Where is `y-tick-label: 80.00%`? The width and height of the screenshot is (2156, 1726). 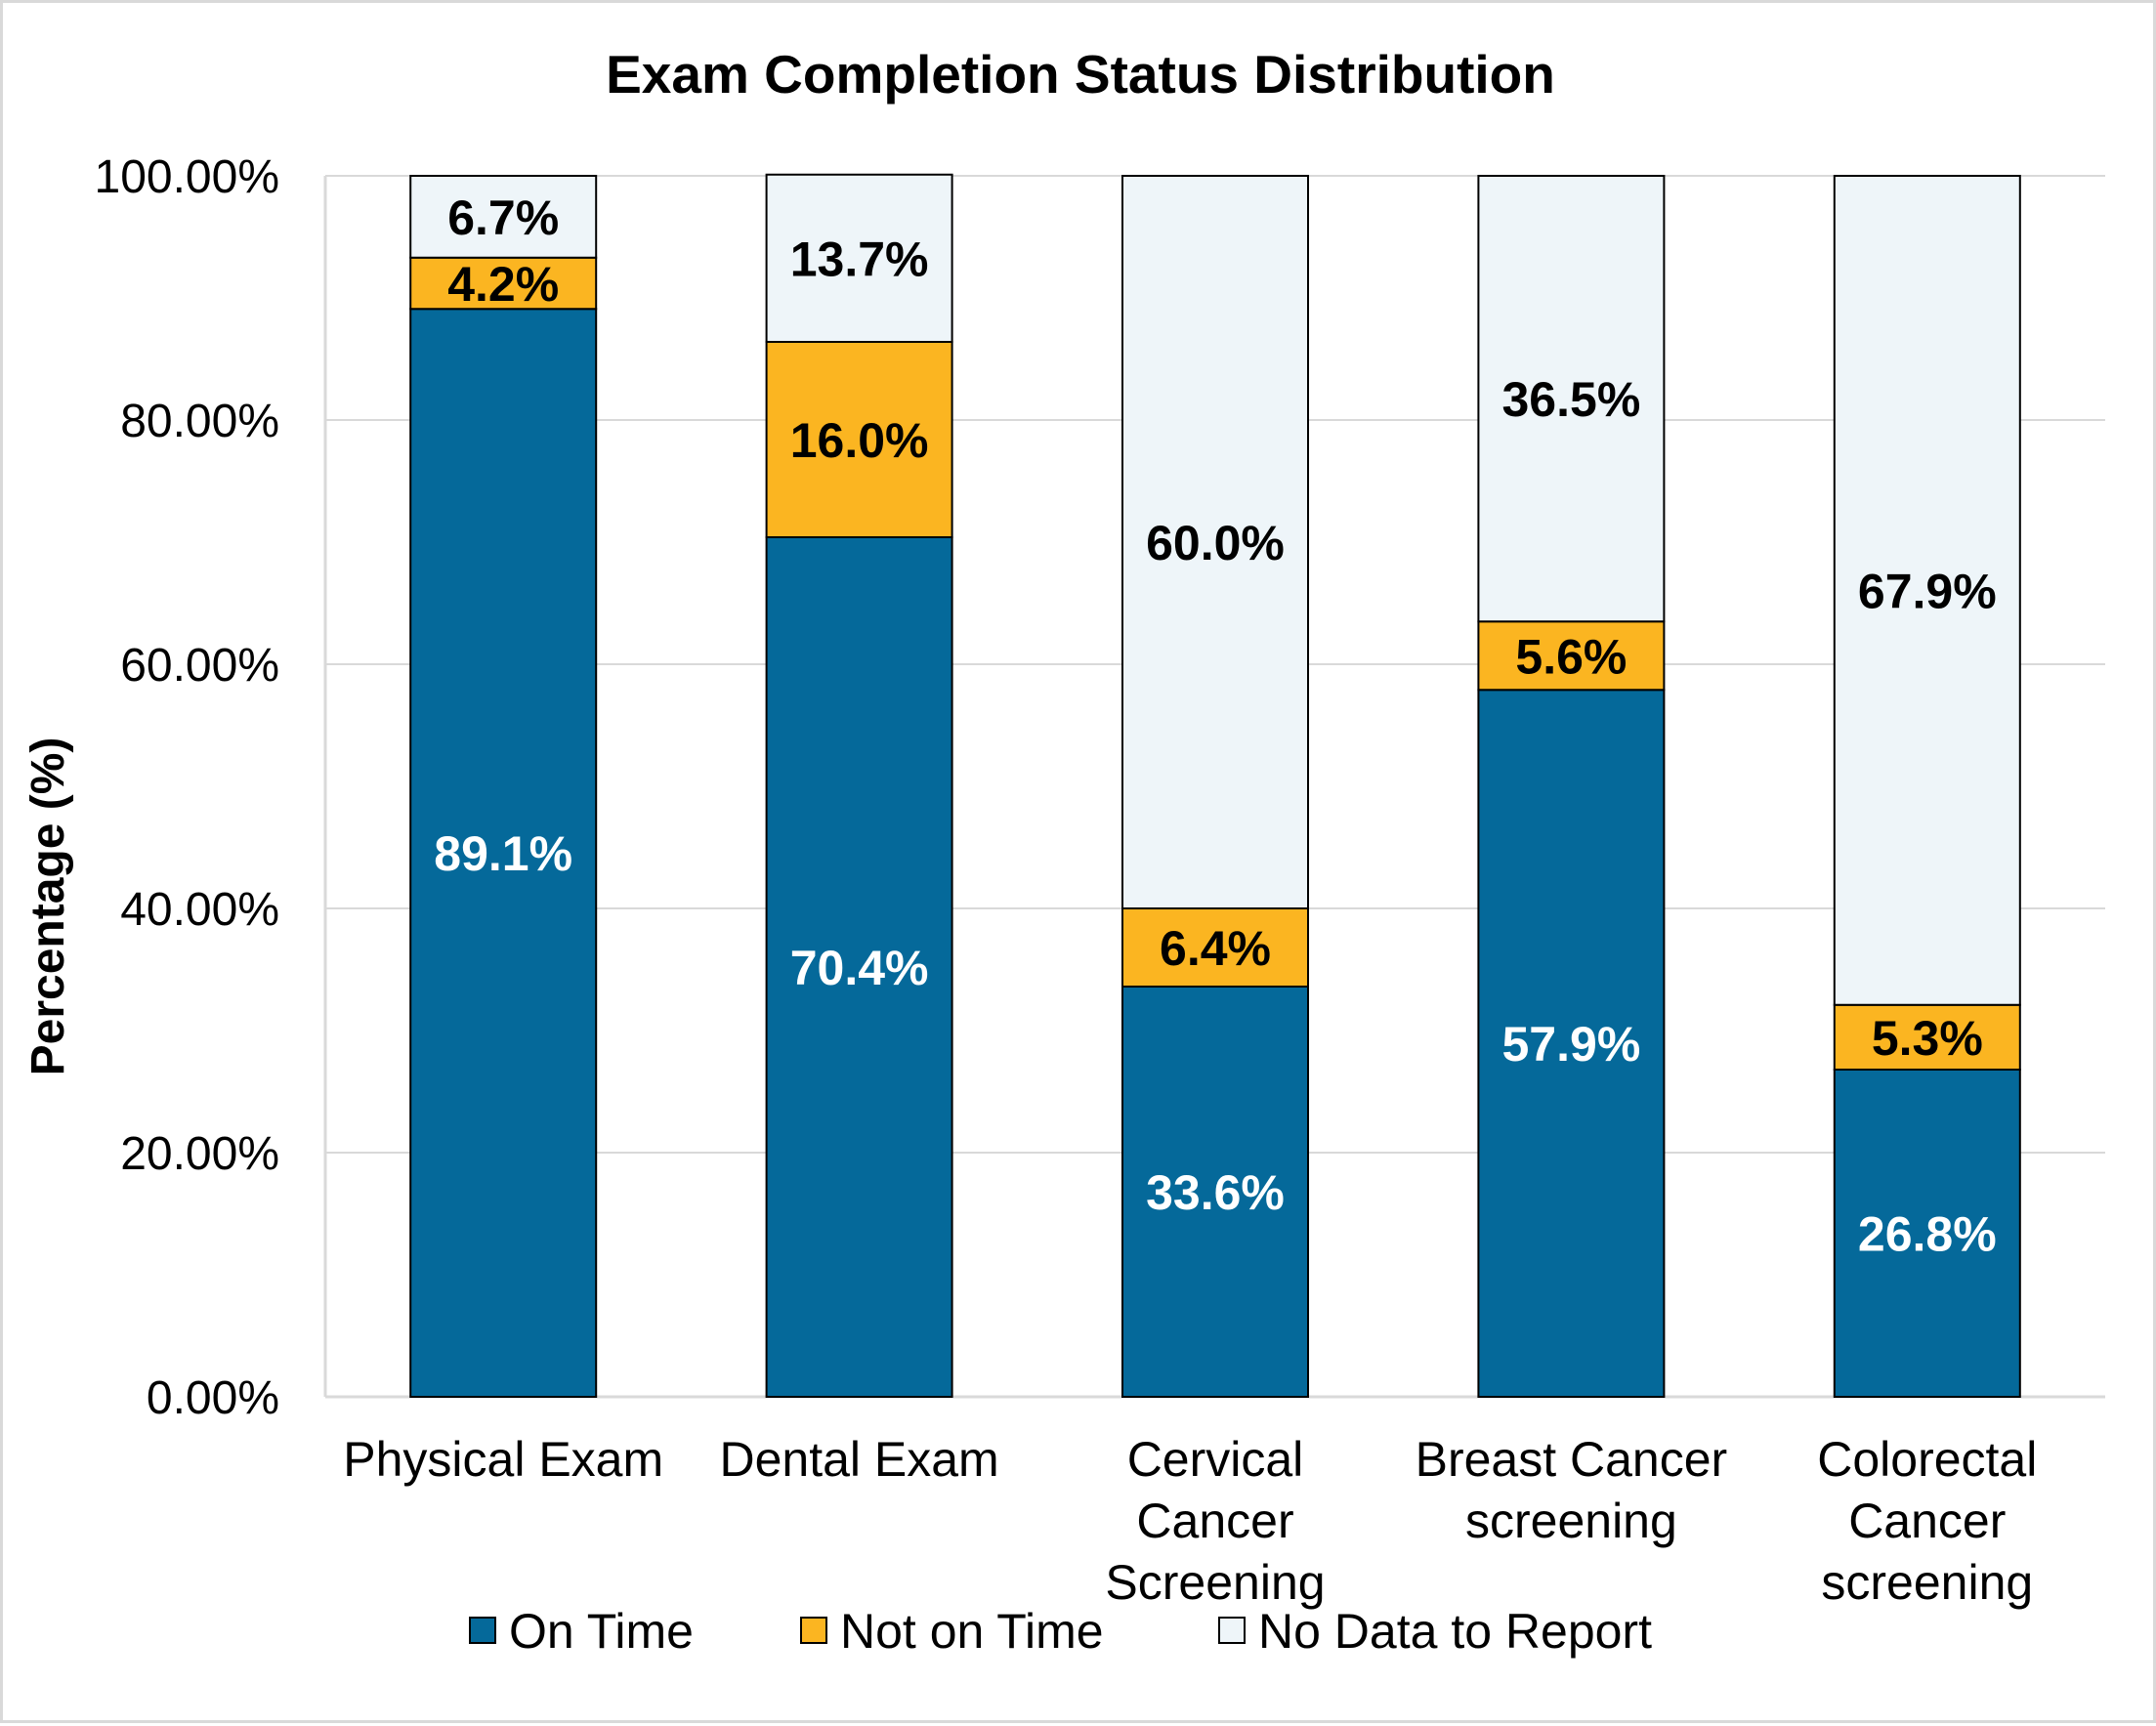 y-tick-label: 80.00% is located at coordinates (200, 421).